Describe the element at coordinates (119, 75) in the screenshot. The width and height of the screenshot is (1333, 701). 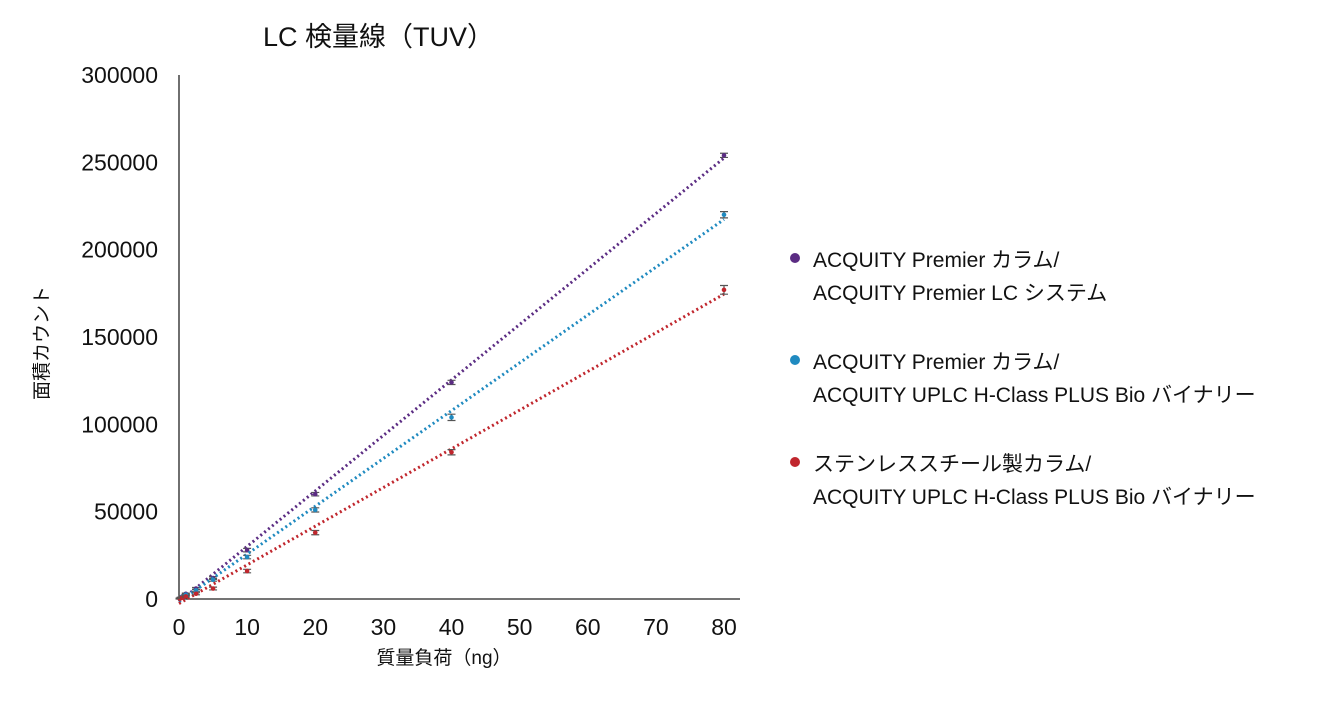
I see `y-tick-label: 300000` at that location.